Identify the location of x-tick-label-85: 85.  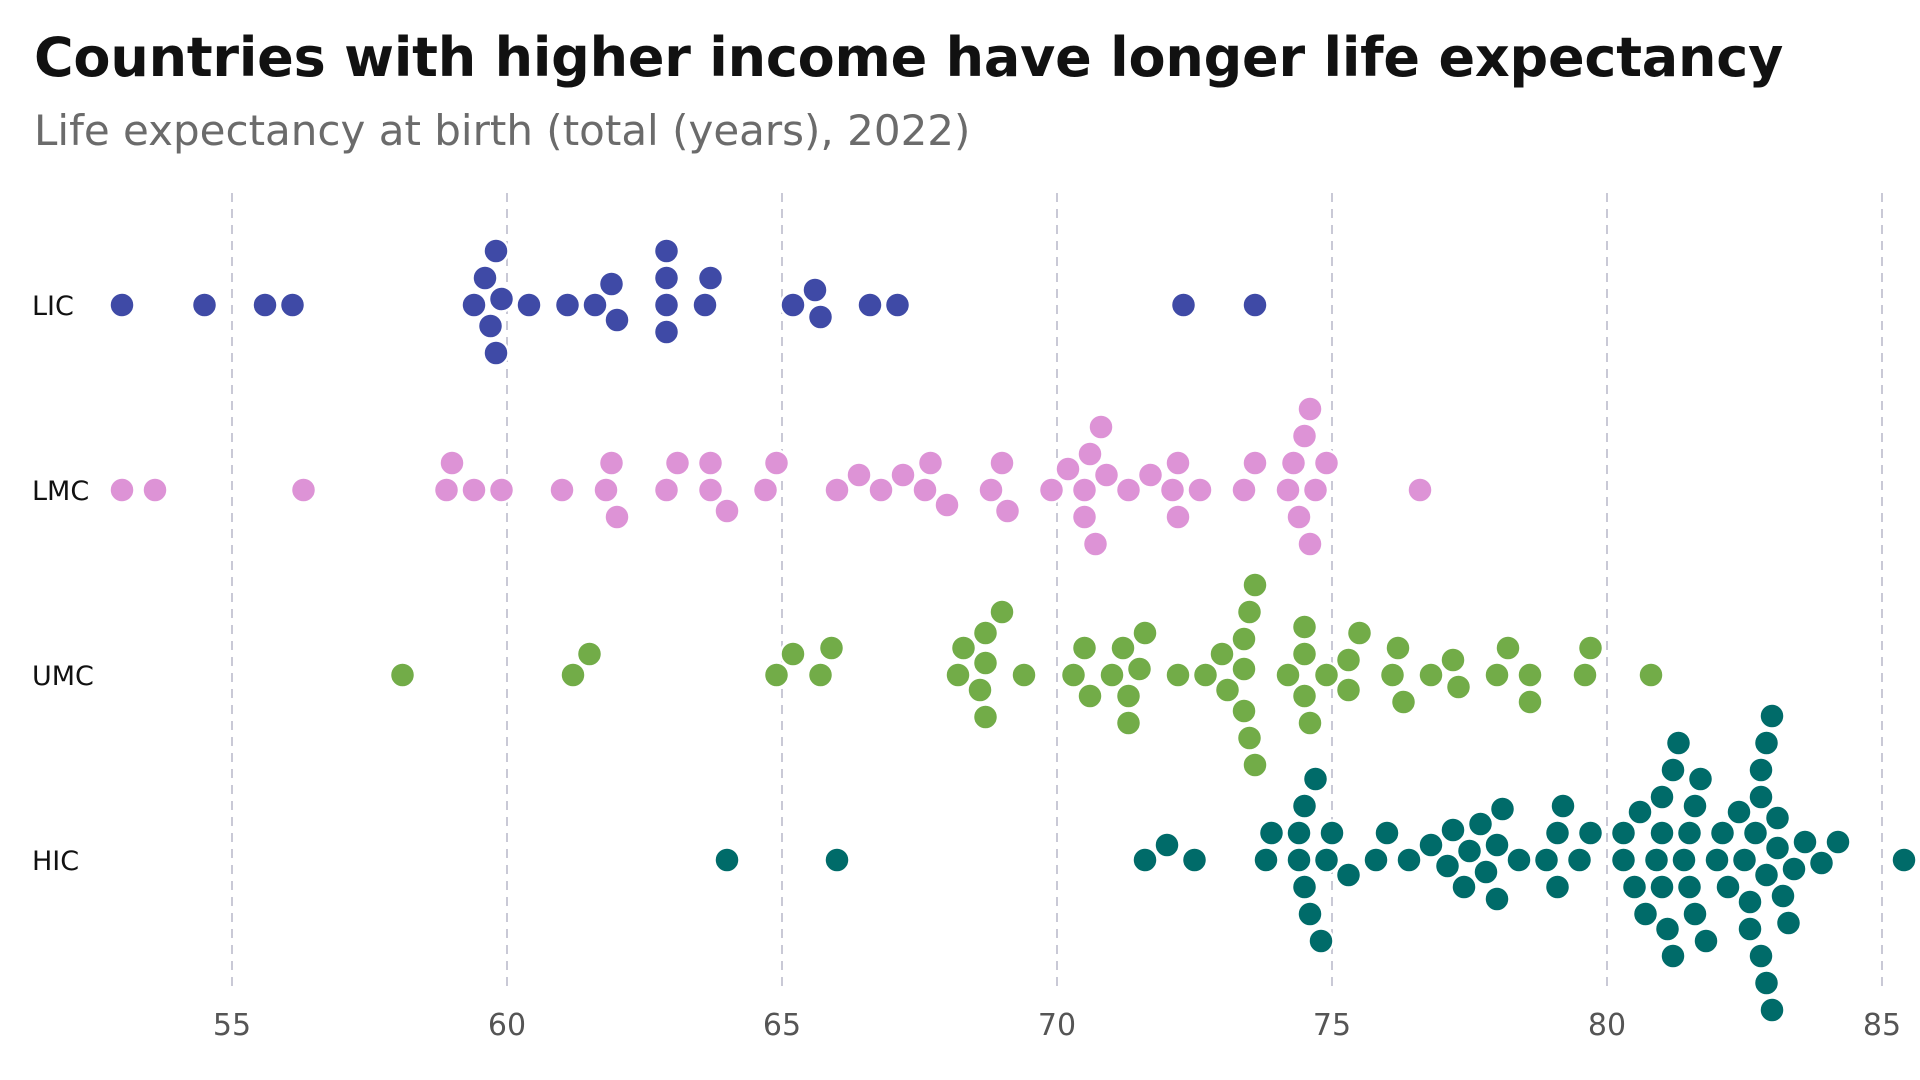
(1882, 1025).